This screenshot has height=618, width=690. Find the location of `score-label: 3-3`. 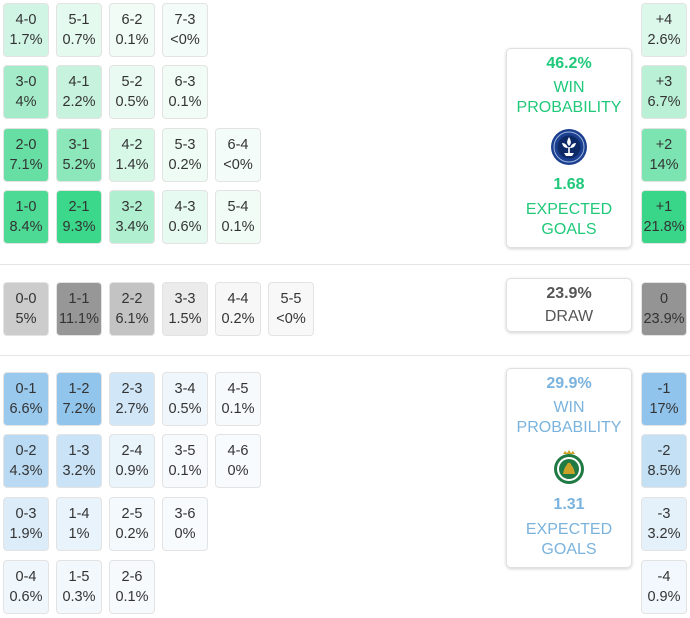

score-label: 3-3 is located at coordinates (185, 299).